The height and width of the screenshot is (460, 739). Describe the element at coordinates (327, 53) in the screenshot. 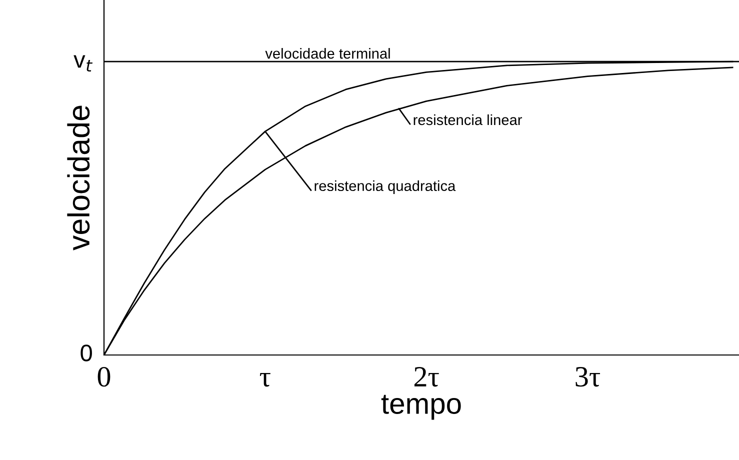

I see `ref-line-label: velocidade terminal` at that location.